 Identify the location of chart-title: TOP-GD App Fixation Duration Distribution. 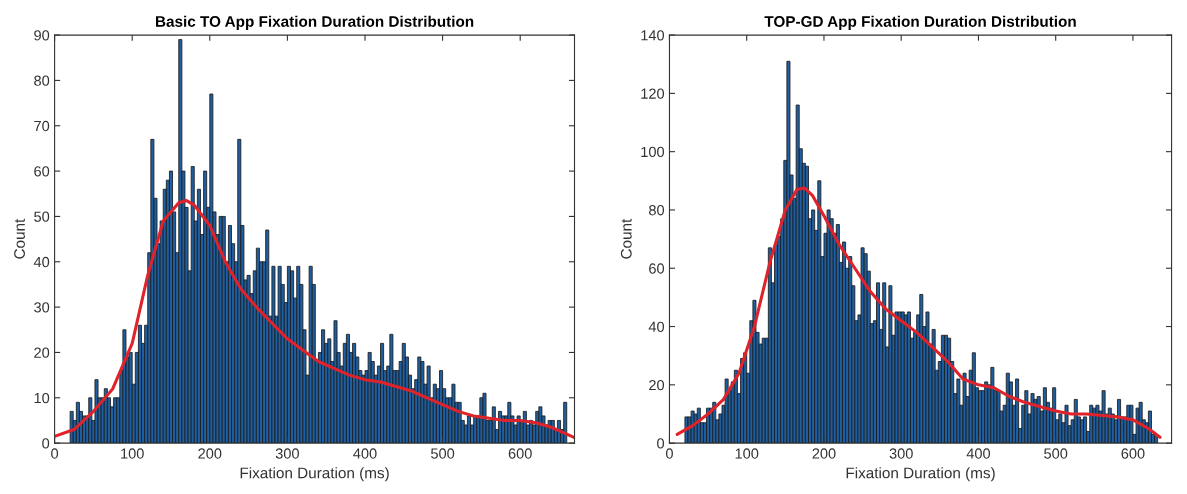
(920, 22).